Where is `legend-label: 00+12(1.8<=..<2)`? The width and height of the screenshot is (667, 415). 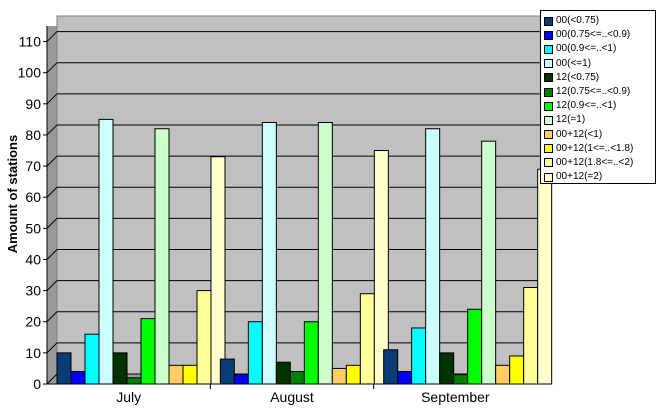
legend-label: 00+12(1.8<=..<2) is located at coordinates (595, 162).